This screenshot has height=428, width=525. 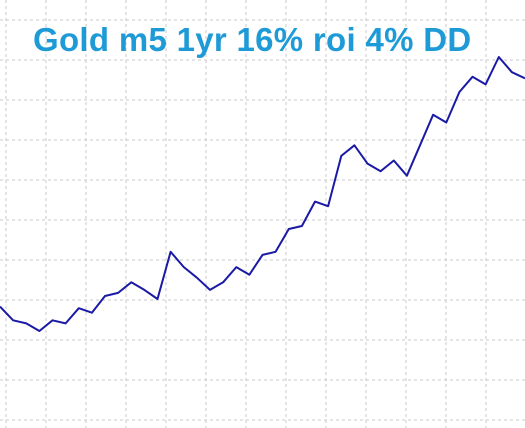 What do you see at coordinates (252, 39) in the screenshot?
I see `chart-overlay-title: Gold m5 1yr 16% roi 4% DD` at bounding box center [252, 39].